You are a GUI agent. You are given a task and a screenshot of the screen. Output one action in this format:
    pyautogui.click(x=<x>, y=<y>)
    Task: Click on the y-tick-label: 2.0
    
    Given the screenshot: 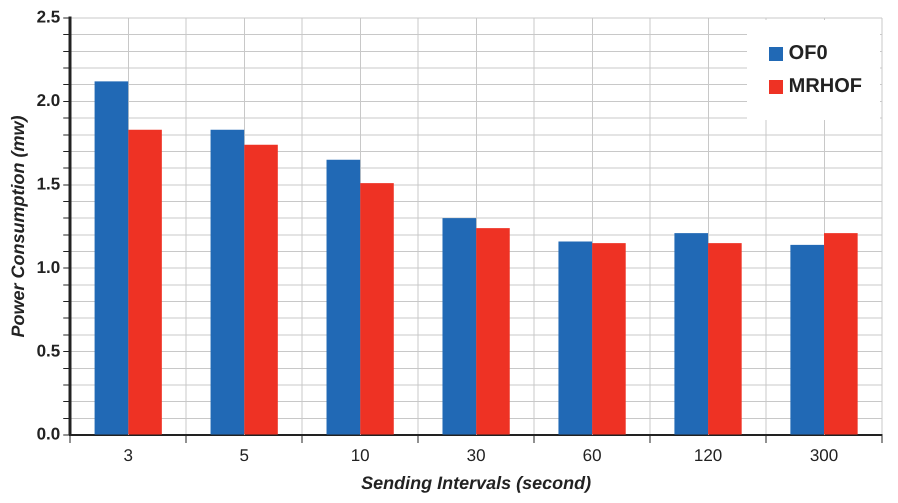 What is the action you would take?
    pyautogui.click(x=48, y=100)
    